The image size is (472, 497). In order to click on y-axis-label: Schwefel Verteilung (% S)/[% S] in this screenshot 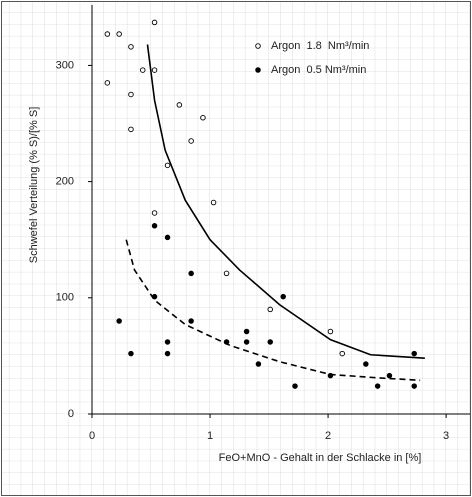, I will do `click(34, 185)`.